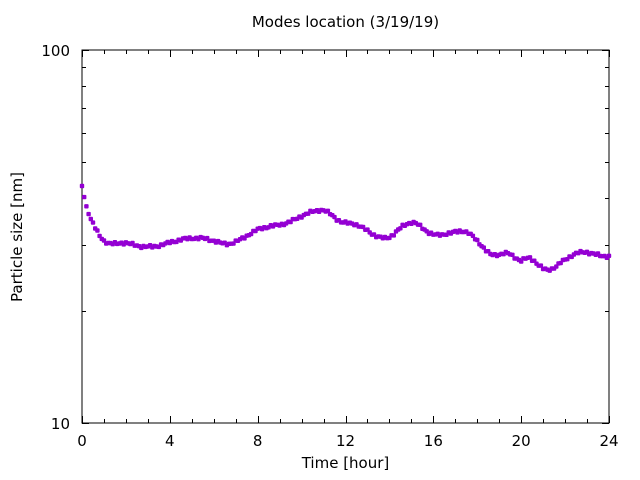  What do you see at coordinates (60, 424) in the screenshot?
I see `y-tick-label: 10` at bounding box center [60, 424].